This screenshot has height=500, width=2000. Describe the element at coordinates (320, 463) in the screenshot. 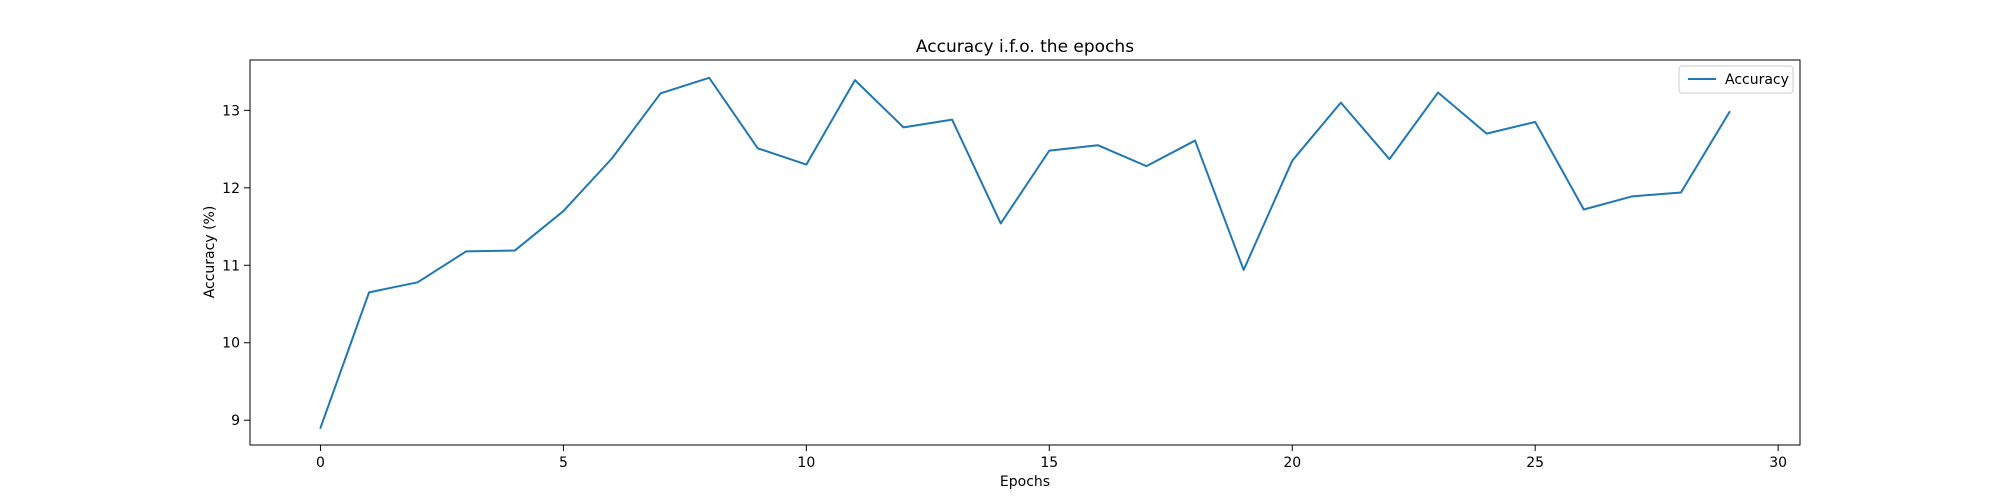

I see `x-tick-label: 0` at that location.